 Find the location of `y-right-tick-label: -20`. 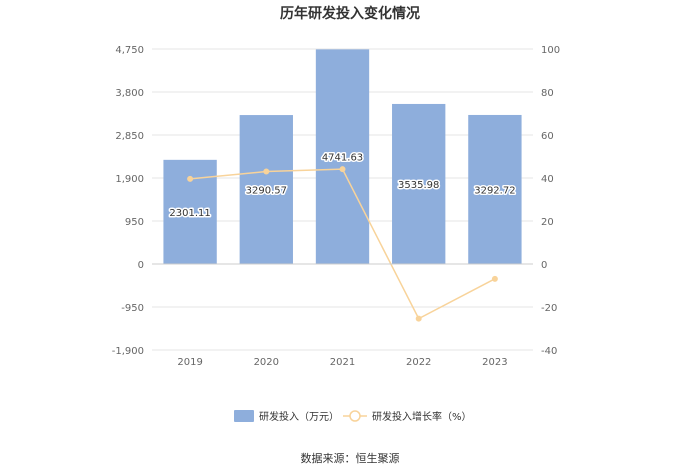

y-right-tick-label: -20 is located at coordinates (549, 308).